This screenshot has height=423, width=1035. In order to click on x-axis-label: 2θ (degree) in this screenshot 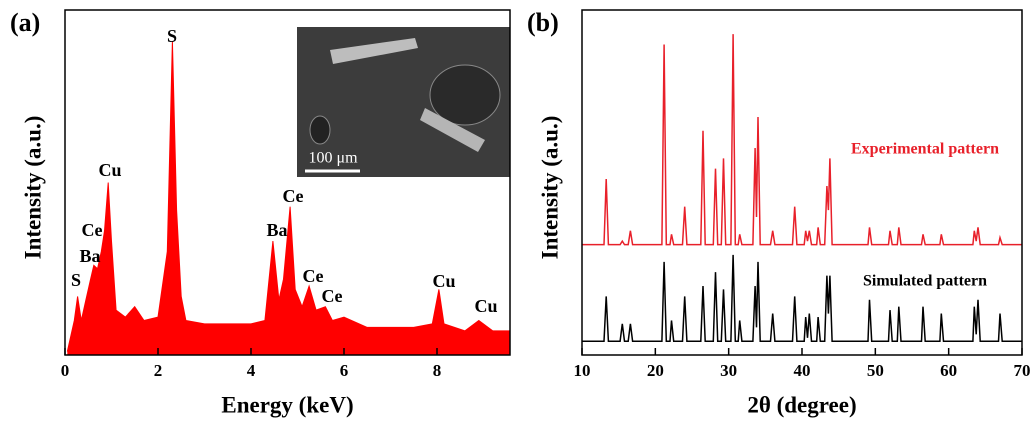, I will do `click(801, 404)`.